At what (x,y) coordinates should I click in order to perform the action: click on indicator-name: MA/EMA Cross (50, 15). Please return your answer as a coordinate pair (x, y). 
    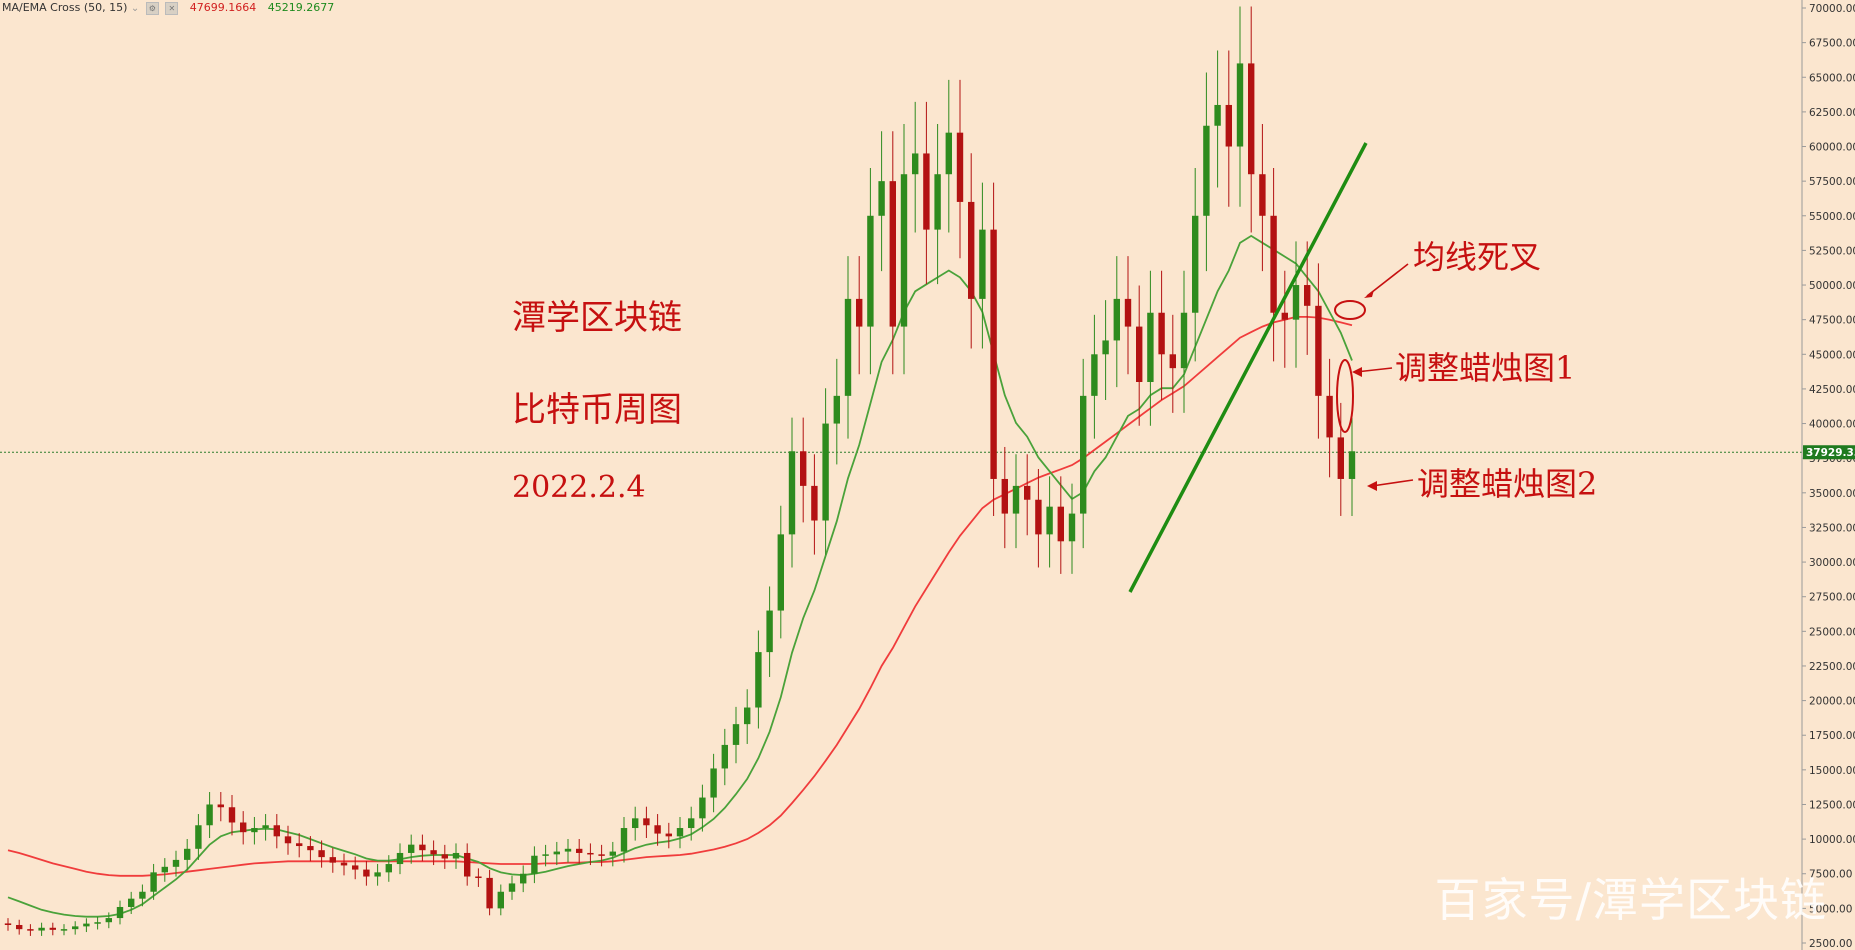
    Looking at the image, I should click on (65, 7).